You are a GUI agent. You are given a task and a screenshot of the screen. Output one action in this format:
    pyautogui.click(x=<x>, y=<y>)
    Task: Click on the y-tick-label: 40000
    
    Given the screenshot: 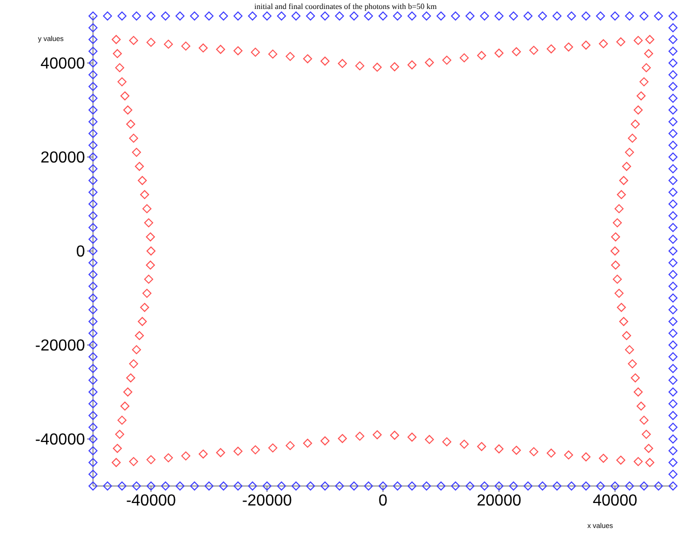 What is the action you would take?
    pyautogui.click(x=63, y=64)
    